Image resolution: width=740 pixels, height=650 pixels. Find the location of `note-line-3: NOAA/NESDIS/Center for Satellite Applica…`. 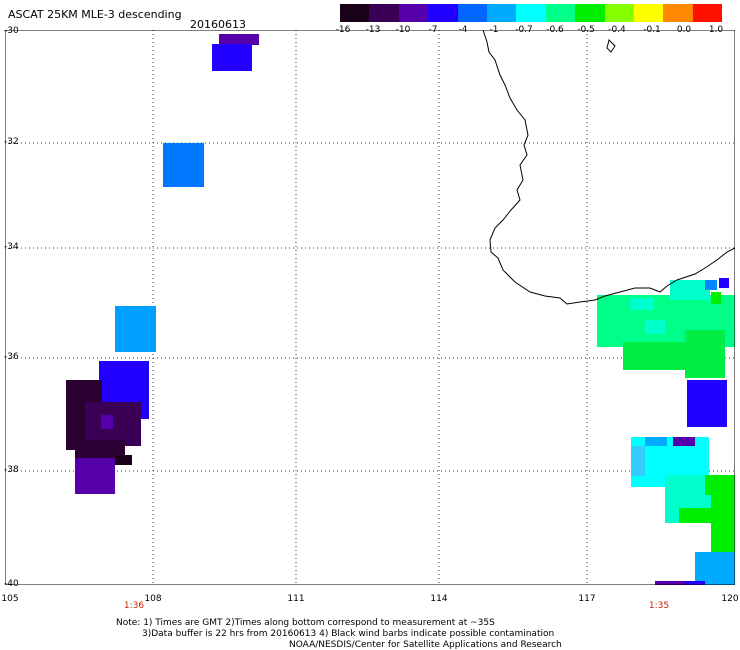

note-line-3: NOAA/NESDIS/Center for Satellite Applica… is located at coordinates (425, 645).